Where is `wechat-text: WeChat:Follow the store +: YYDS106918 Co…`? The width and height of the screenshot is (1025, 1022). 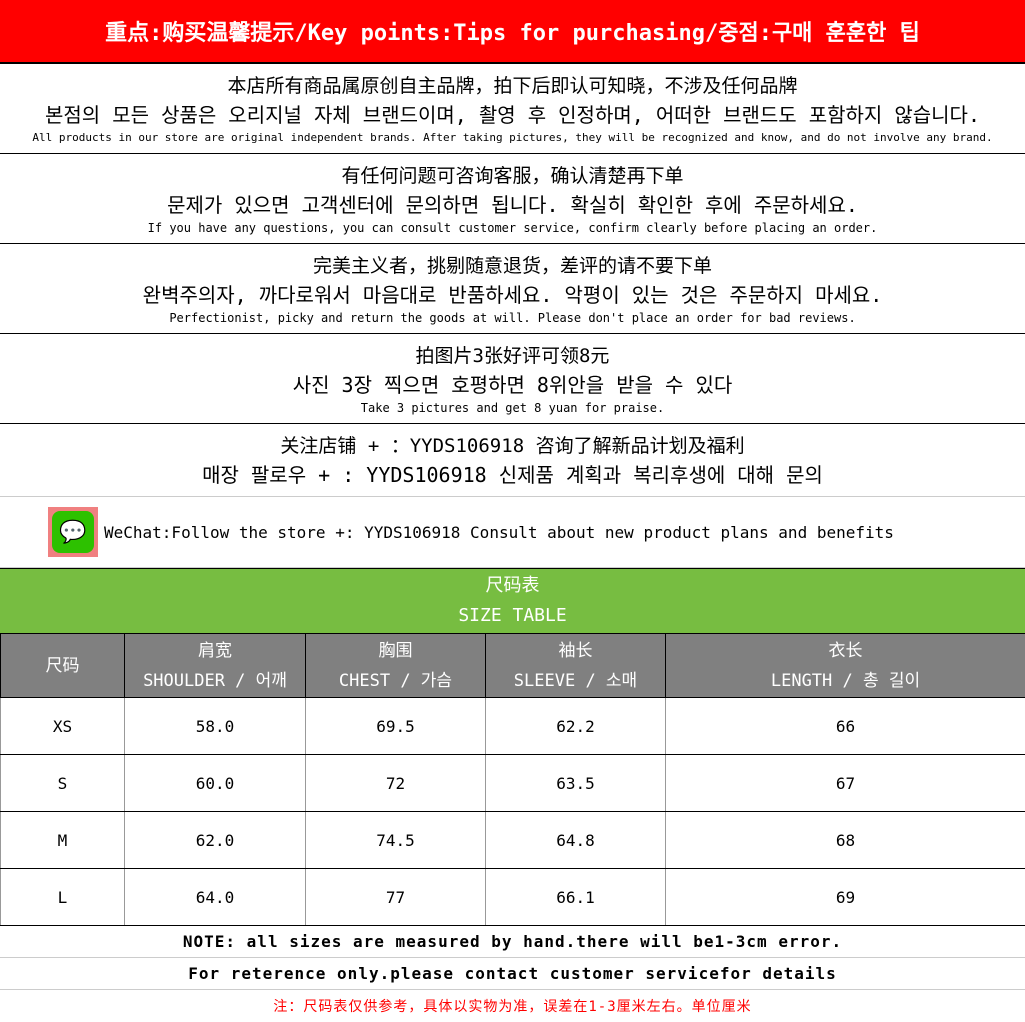 wechat-text: WeChat:Follow the store +: YYDS106918 Co… is located at coordinates (499, 532).